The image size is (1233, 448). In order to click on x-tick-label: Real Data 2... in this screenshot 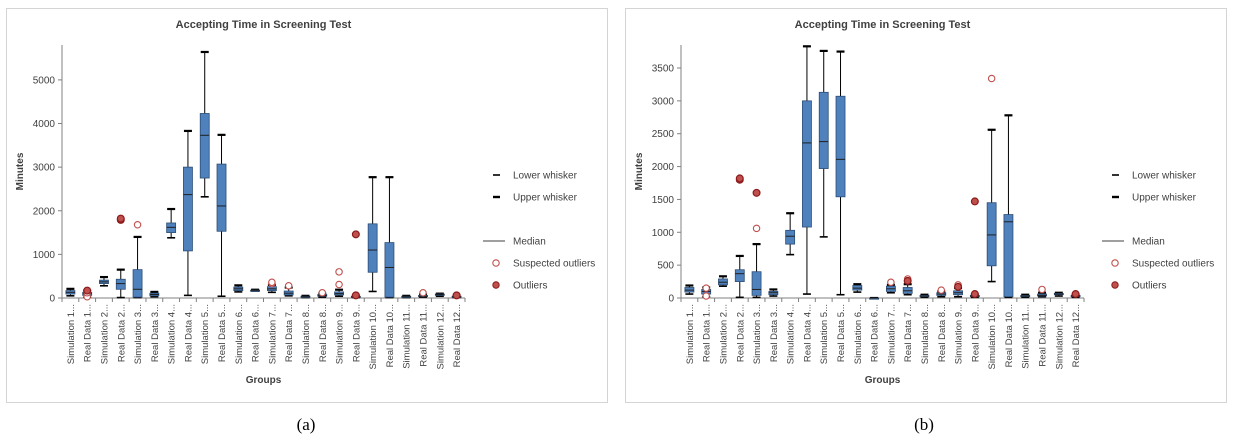, I will do `click(740, 333)`.